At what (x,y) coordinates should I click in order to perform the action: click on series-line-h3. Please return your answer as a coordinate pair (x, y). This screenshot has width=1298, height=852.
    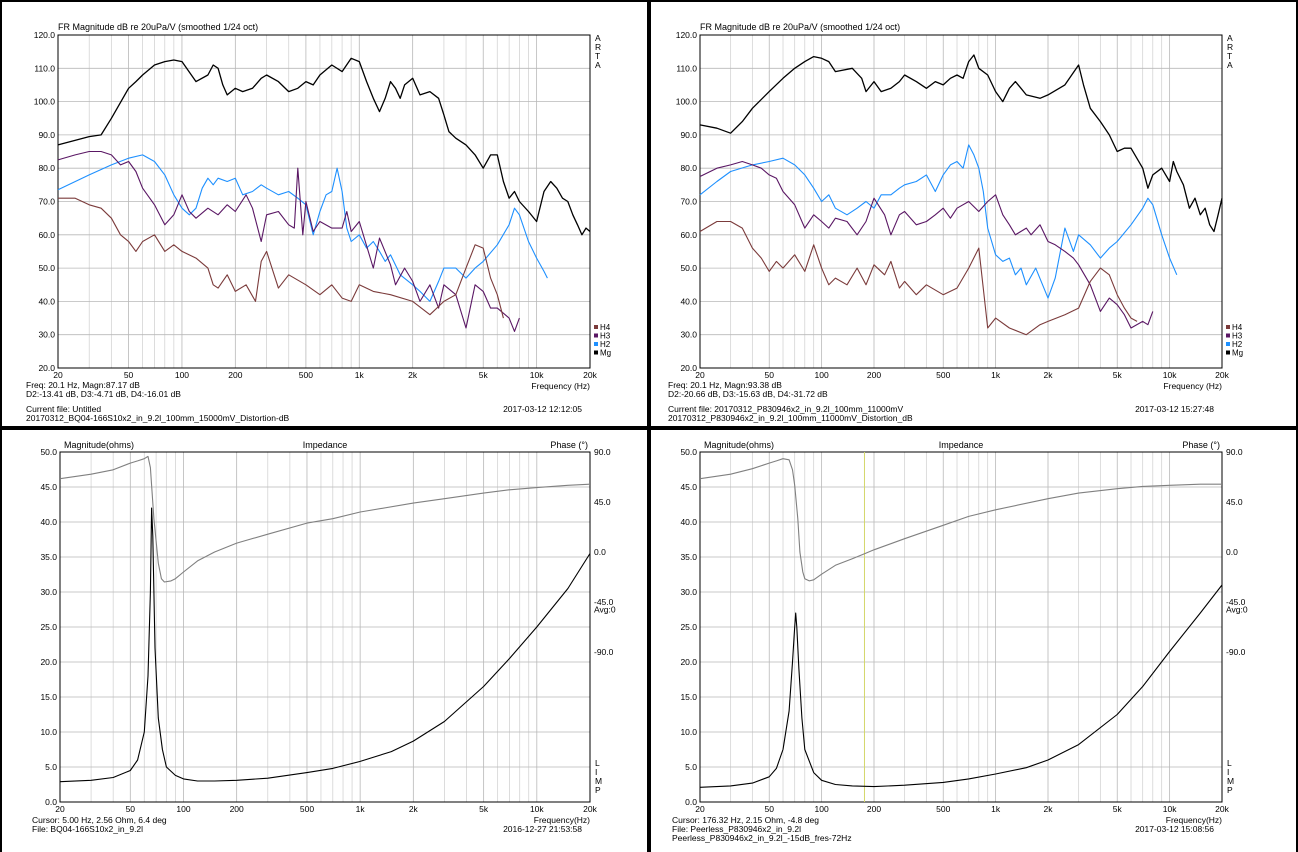
    Looking at the image, I should click on (926, 244).